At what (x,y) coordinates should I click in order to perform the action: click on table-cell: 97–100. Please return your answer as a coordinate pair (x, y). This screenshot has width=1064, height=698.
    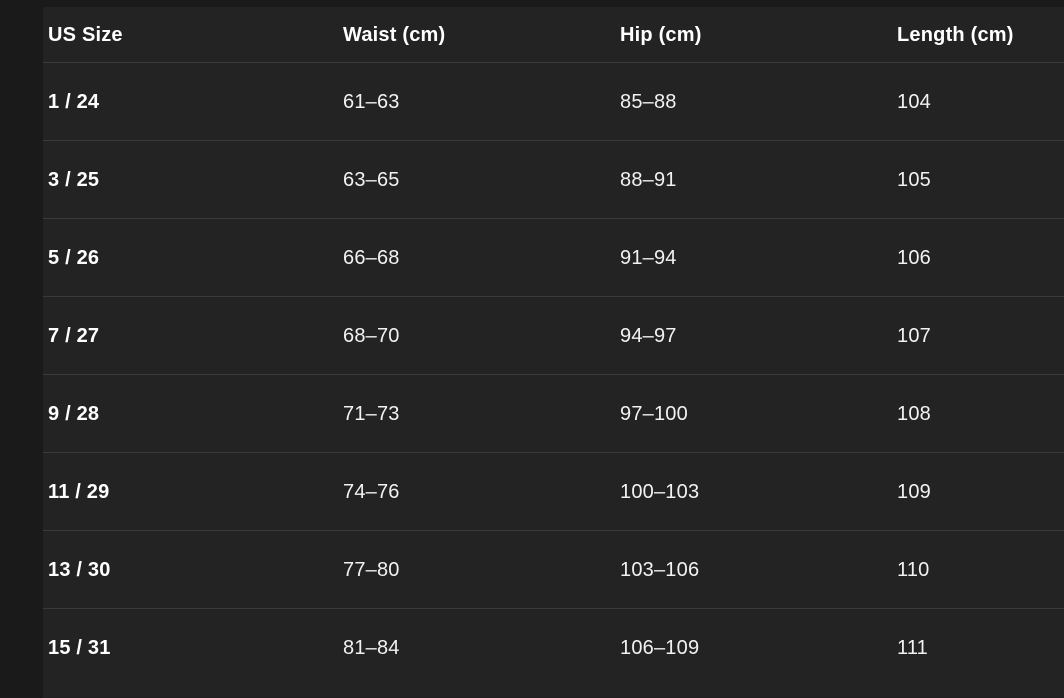
    Looking at the image, I should click on (654, 413).